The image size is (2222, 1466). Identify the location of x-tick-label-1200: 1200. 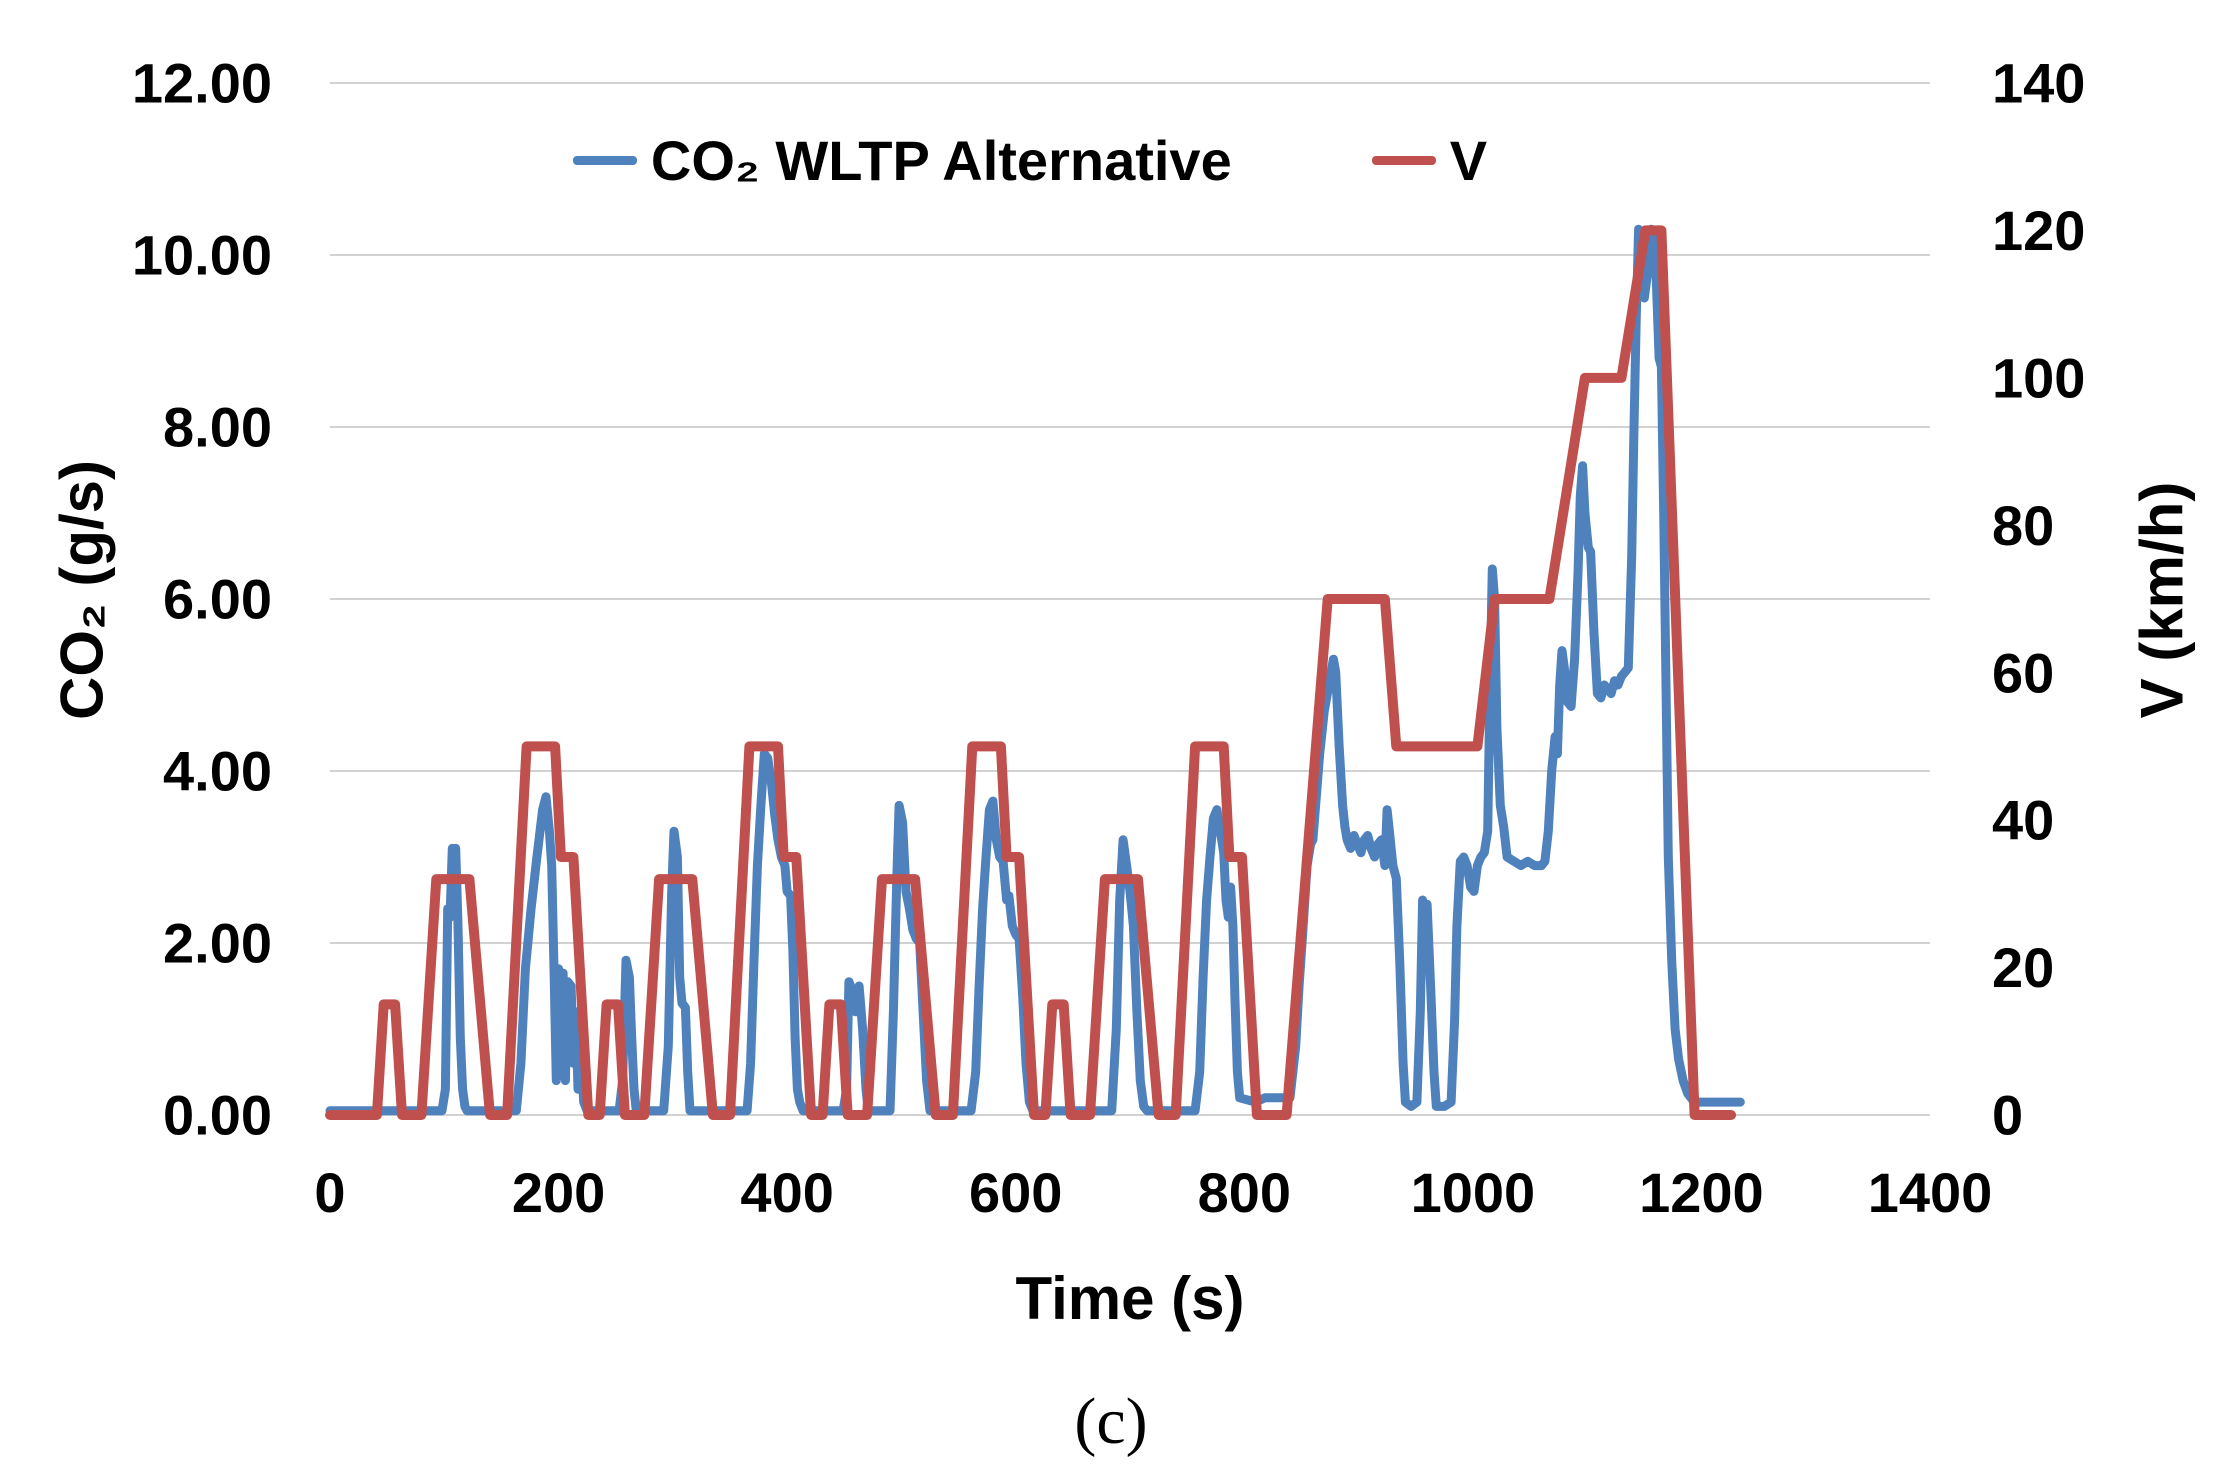
(1701, 1192).